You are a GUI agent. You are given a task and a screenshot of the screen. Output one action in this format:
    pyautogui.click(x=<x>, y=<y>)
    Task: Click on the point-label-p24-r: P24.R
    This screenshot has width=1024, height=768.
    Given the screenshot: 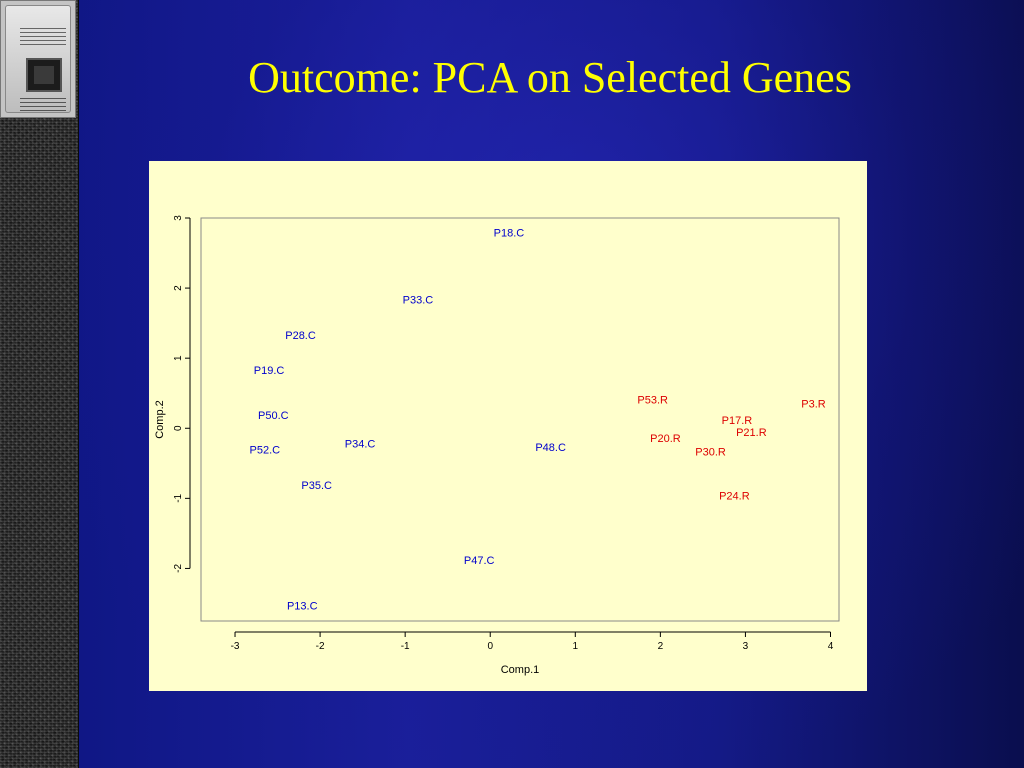 What is the action you would take?
    pyautogui.click(x=734, y=497)
    